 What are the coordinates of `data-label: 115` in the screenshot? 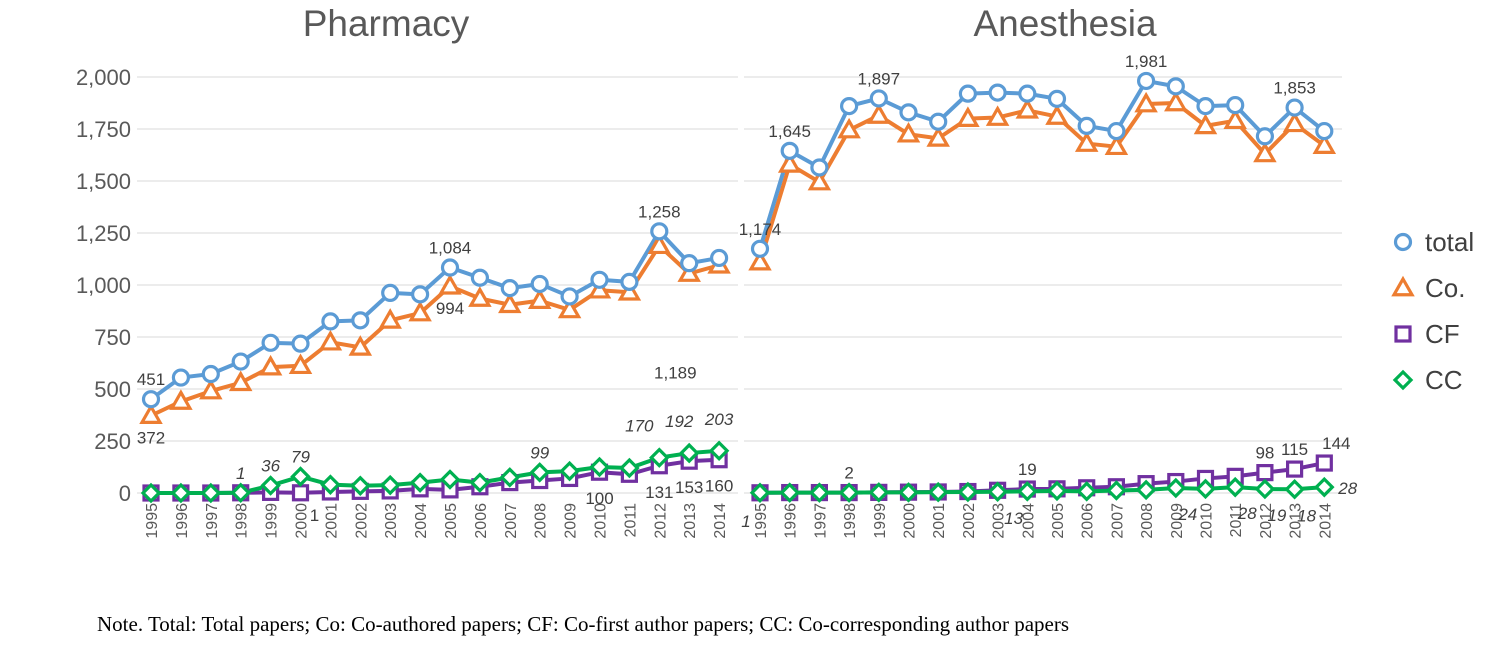 It's located at (1294, 449).